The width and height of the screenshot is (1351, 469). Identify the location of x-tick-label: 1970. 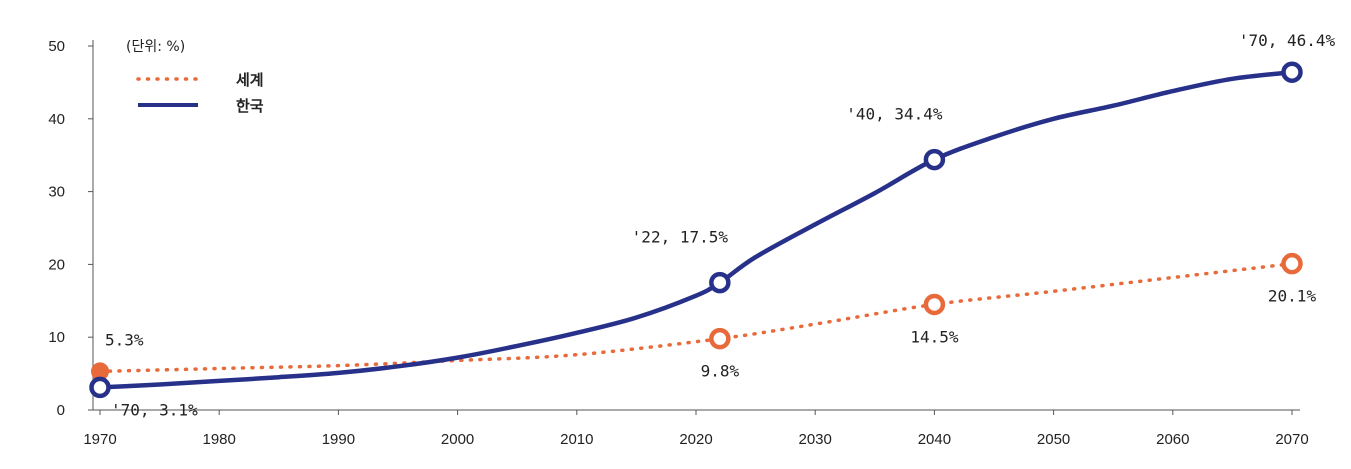
(99, 439).